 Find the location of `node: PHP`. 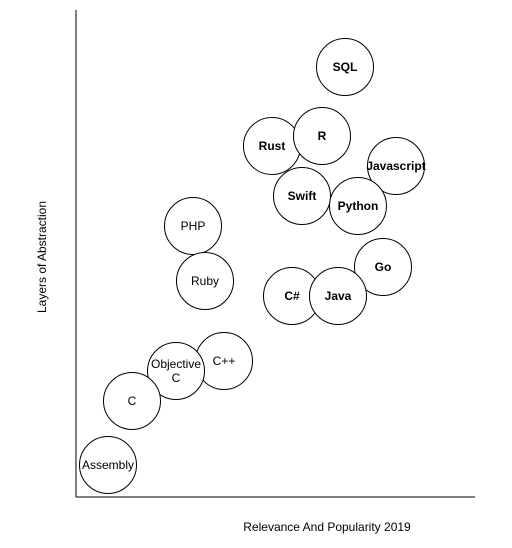

node: PHP is located at coordinates (193, 226).